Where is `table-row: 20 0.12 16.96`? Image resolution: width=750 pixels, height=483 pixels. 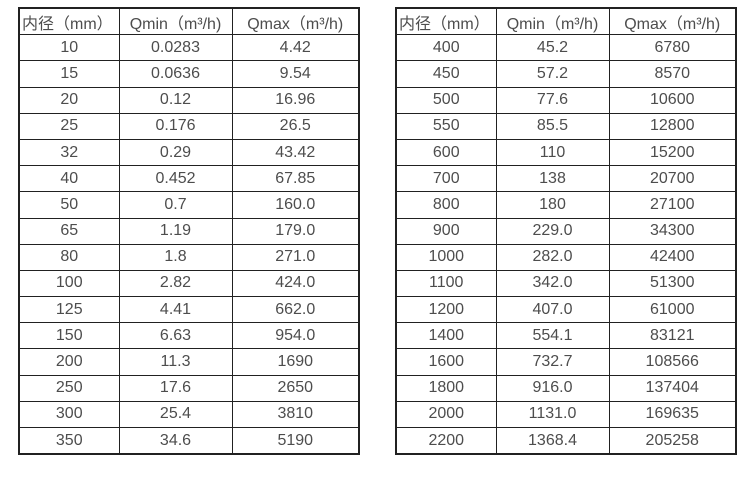 table-row: 20 0.12 16.96 is located at coordinates (189, 100).